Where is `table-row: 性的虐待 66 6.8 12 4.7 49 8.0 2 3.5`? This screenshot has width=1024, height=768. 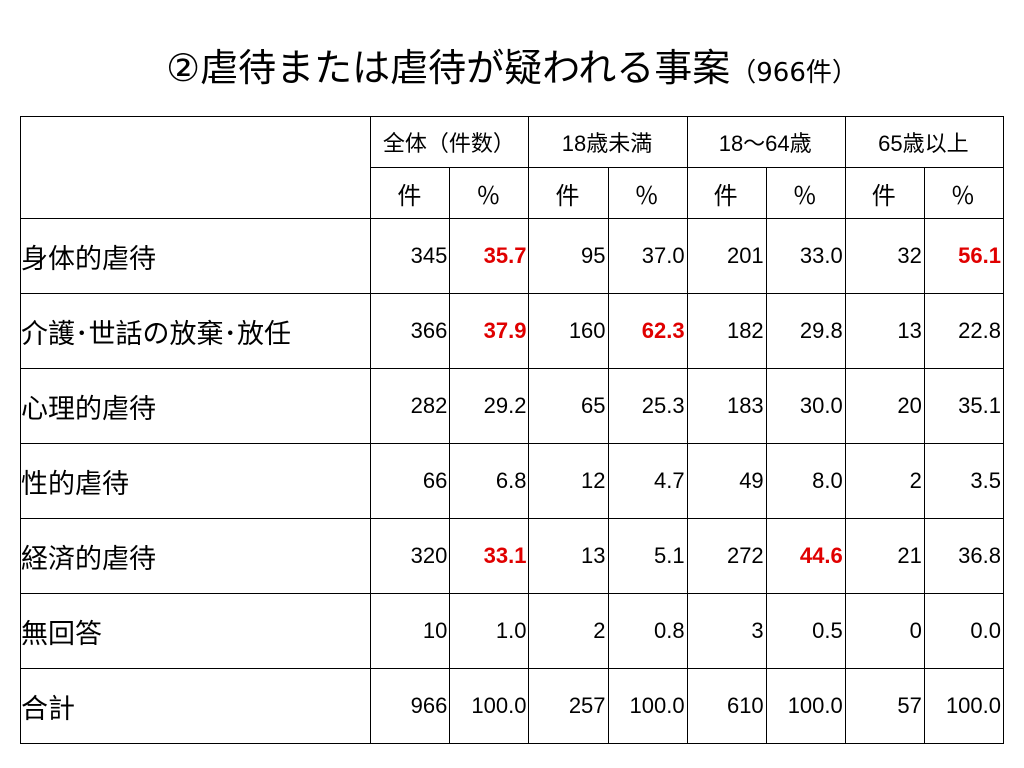 table-row: 性的虐待 66 6.8 12 4.7 49 8.0 2 3.5 is located at coordinates (512, 481).